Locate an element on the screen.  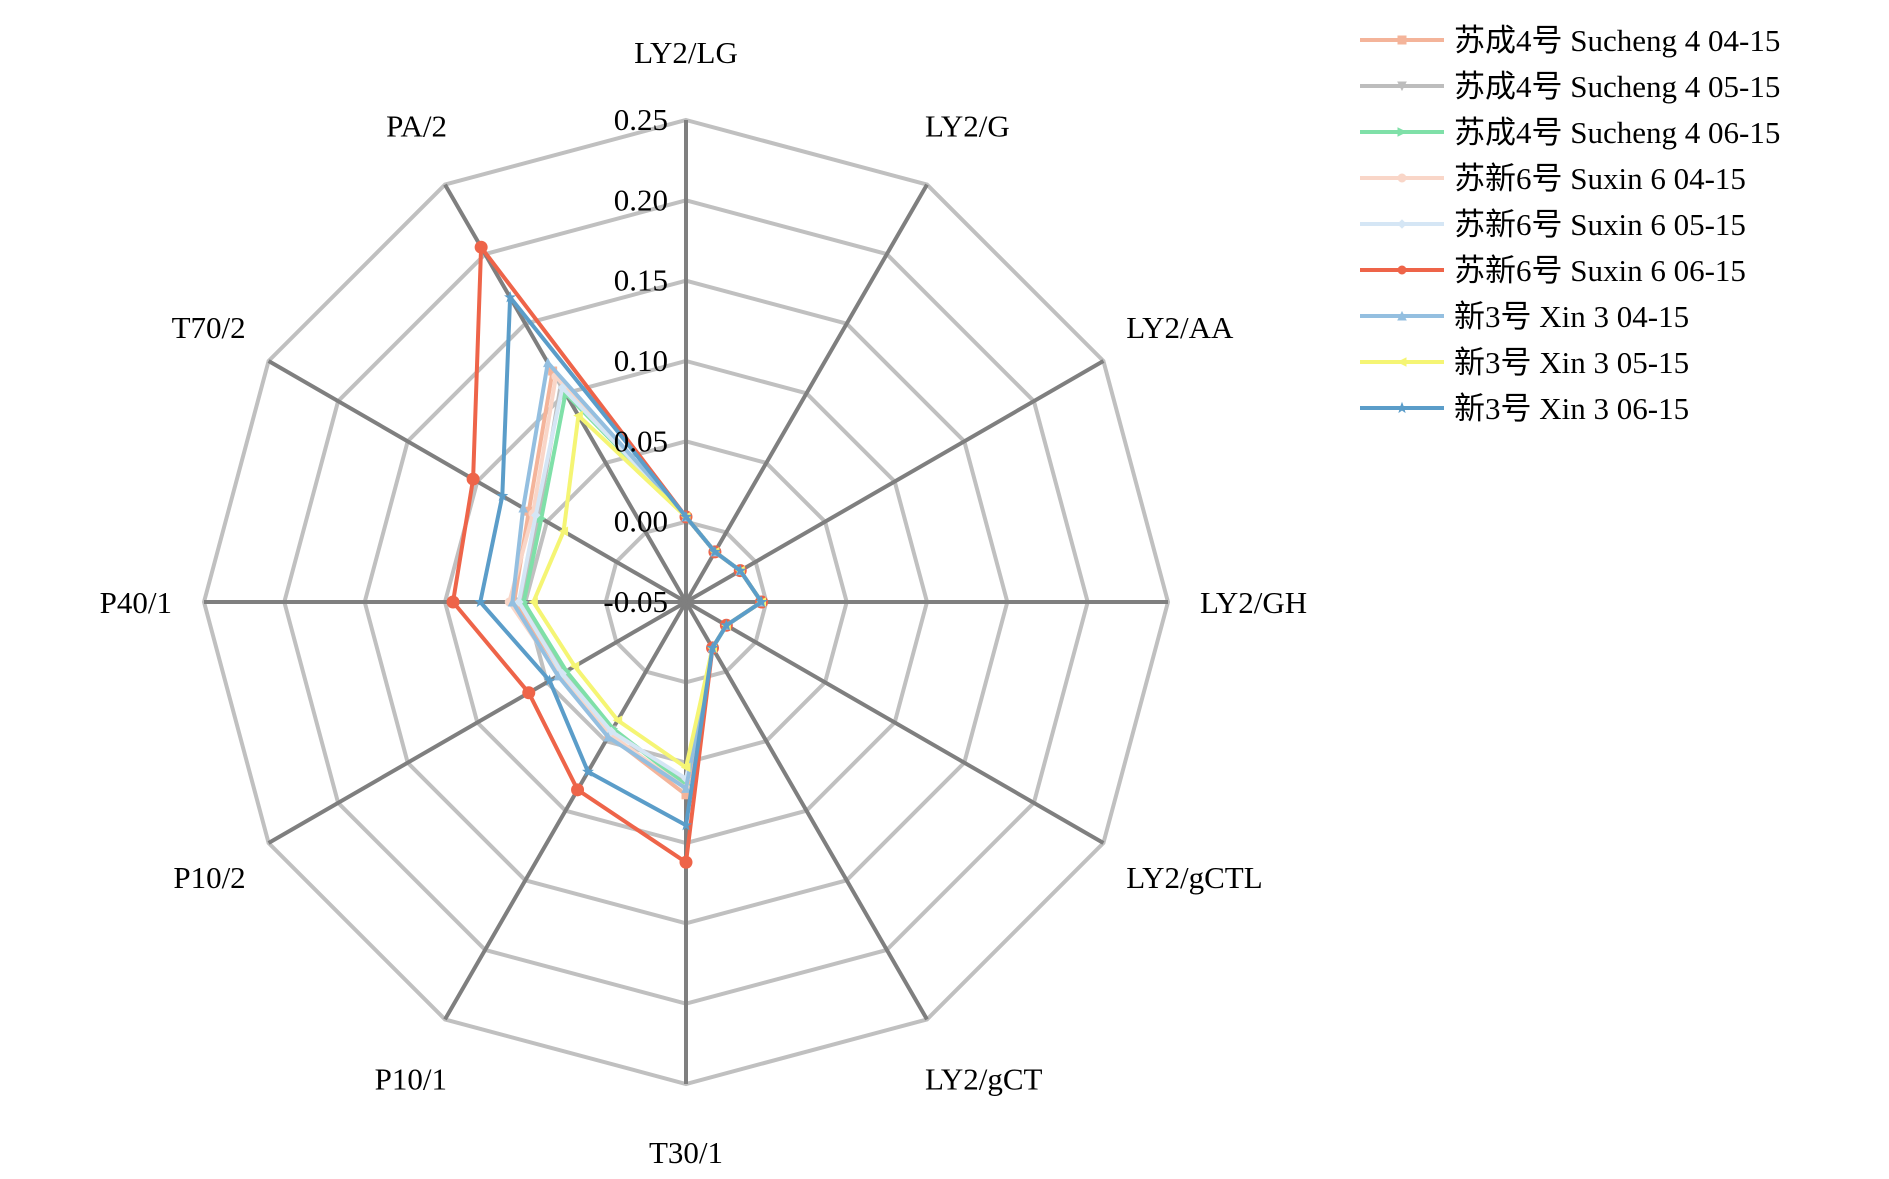
legend-item: 新3号 Xin 3 05-15 is located at coordinates (1524, 362).